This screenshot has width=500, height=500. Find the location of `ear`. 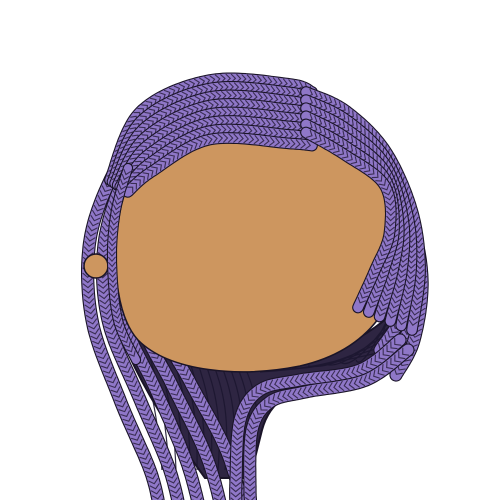

ear is located at coordinates (96, 266).